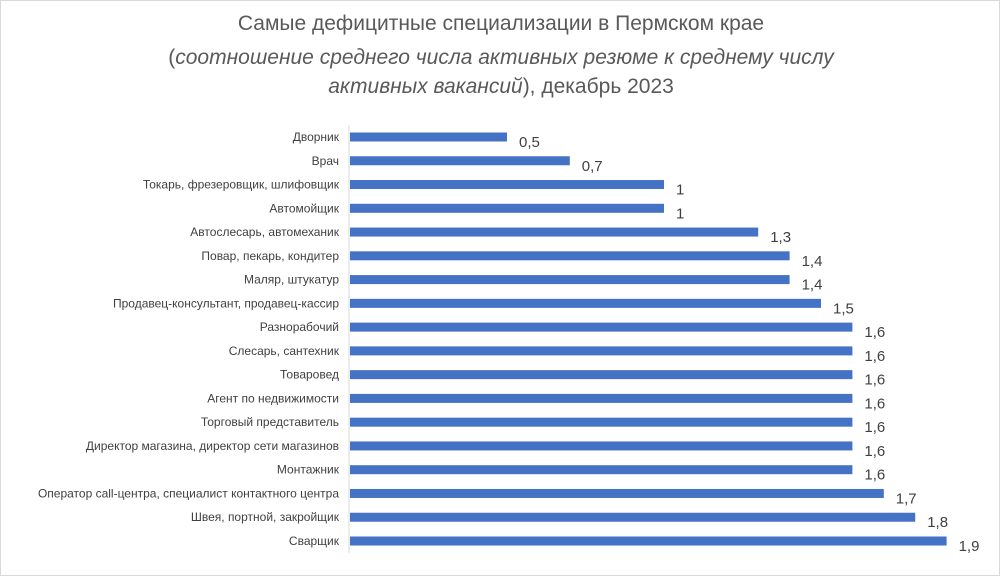  I want to click on data-label: 0,7, so click(592, 166).